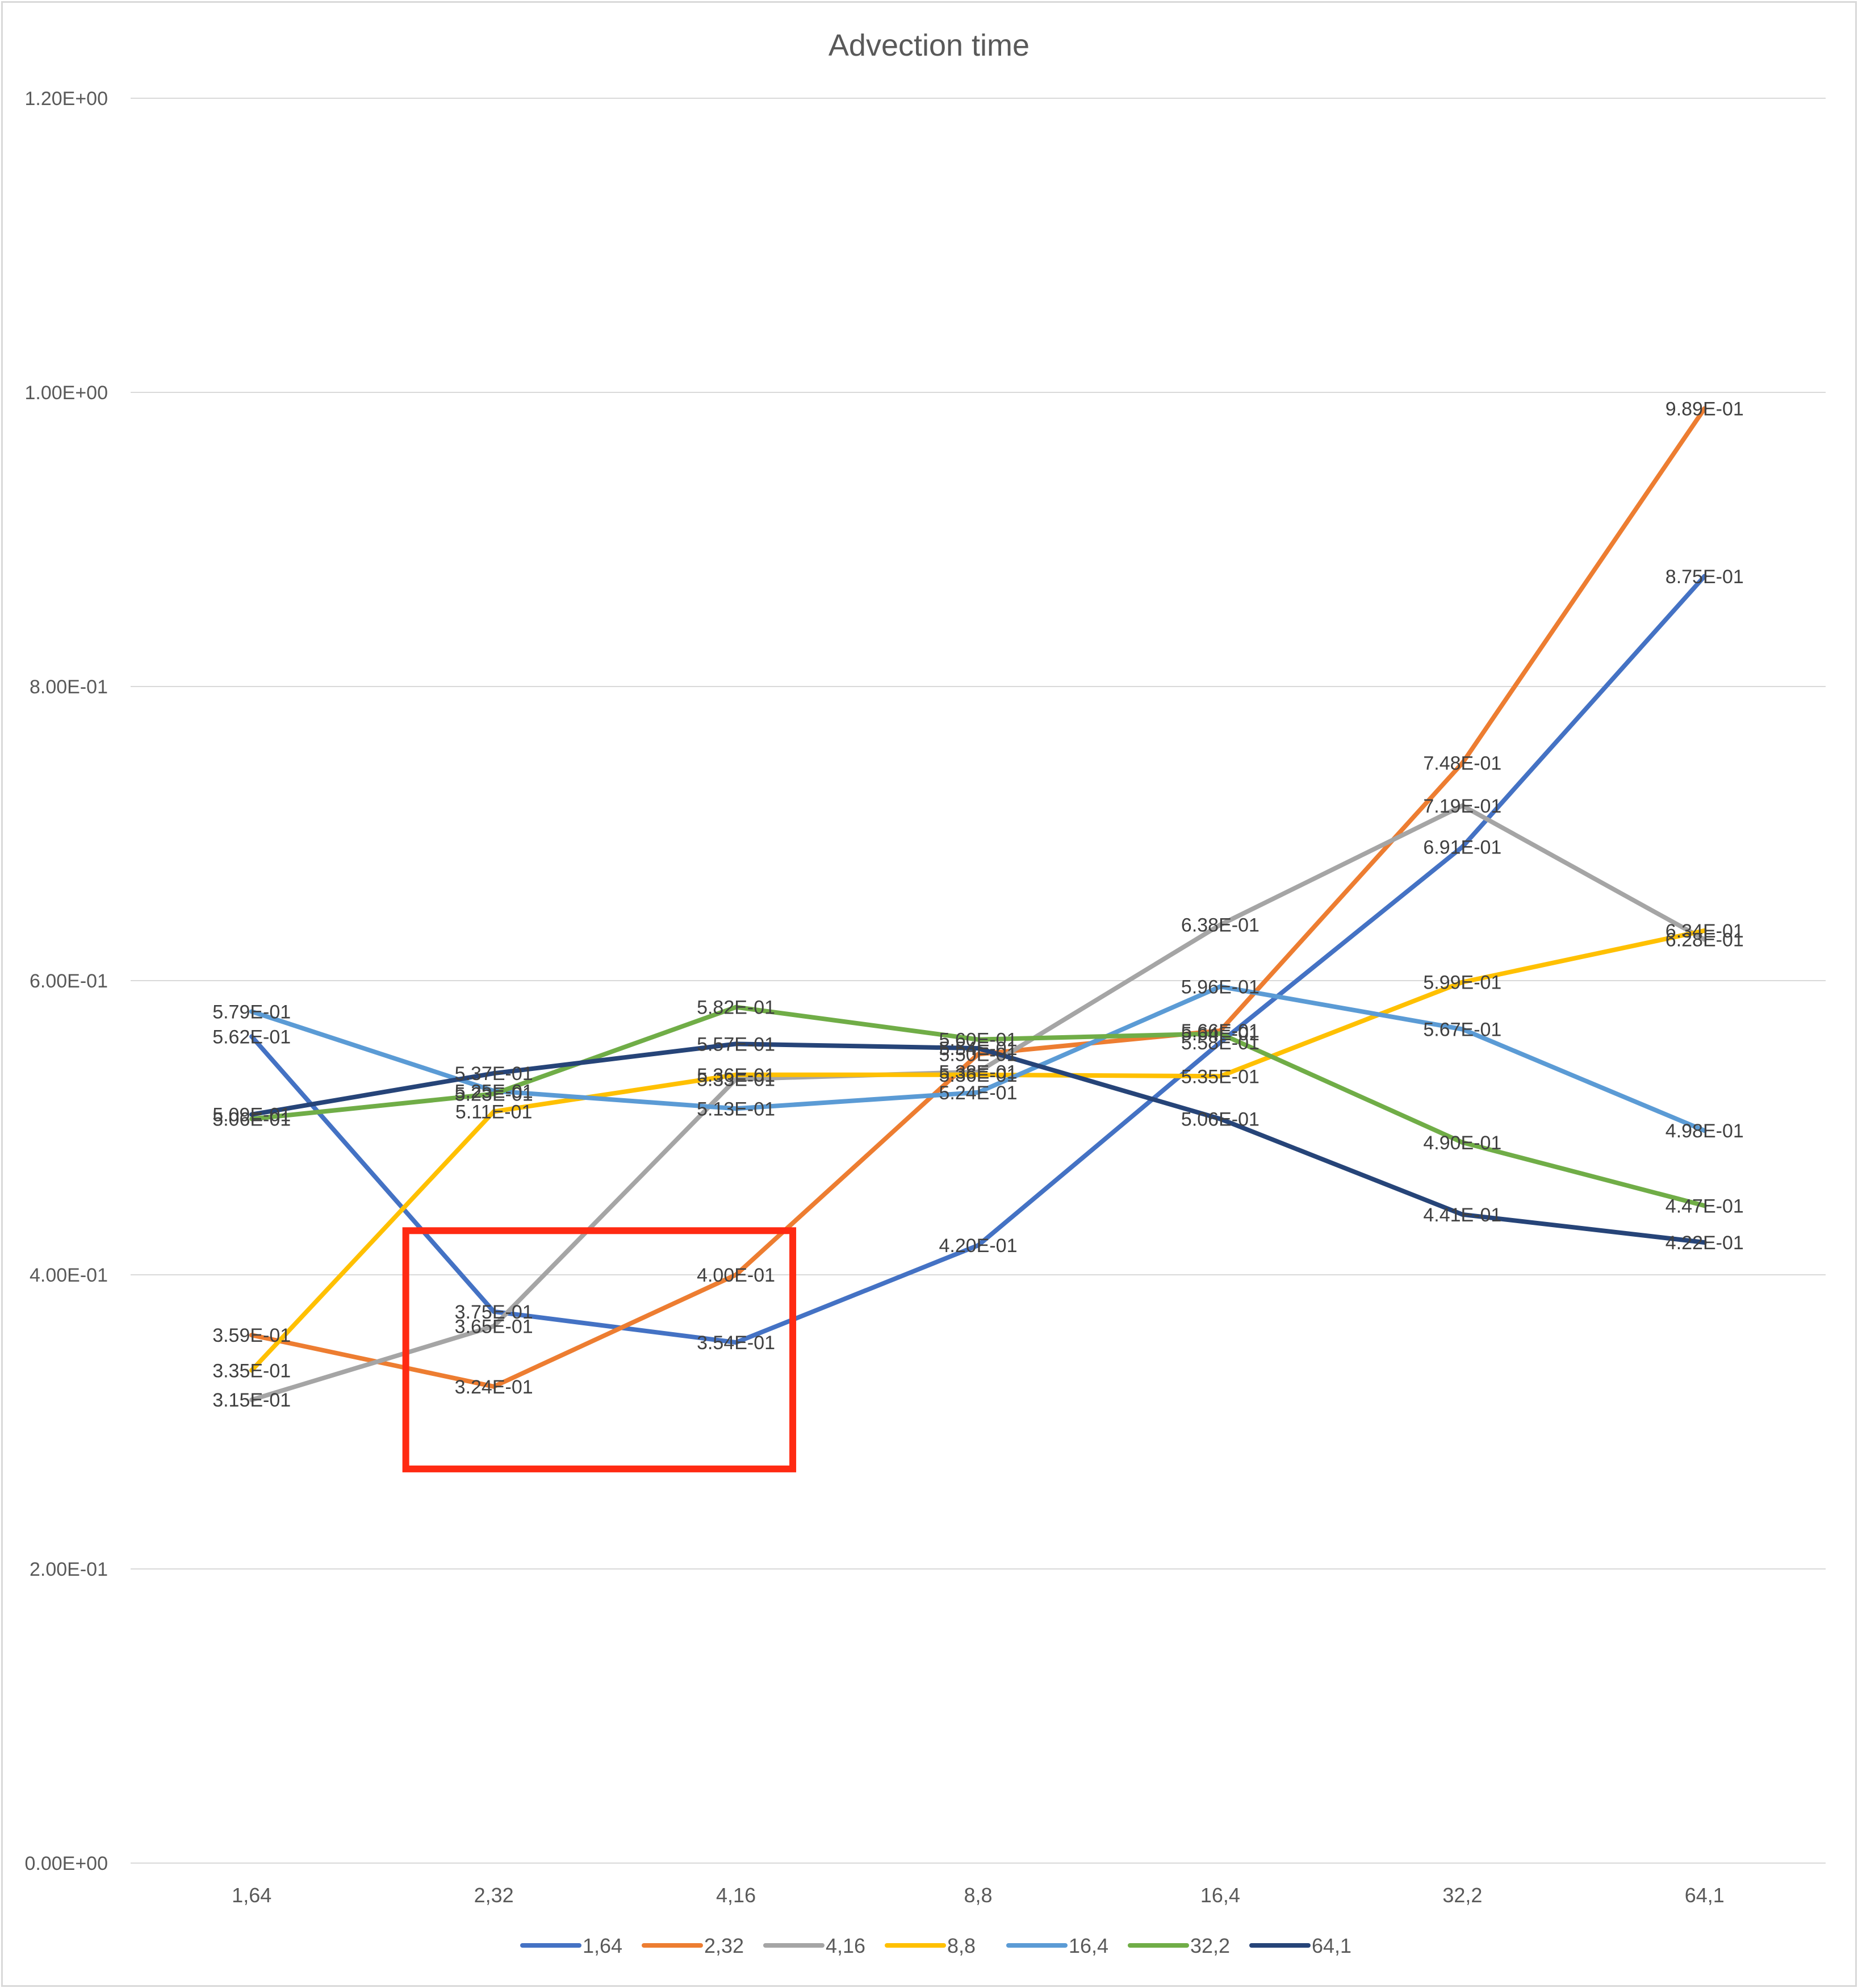  I want to click on data-label: 4.22E-01, so click(1705, 1243).